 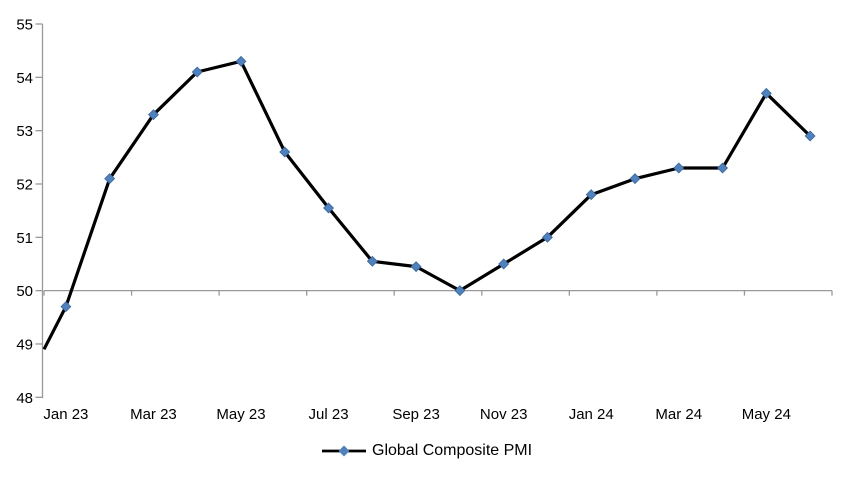 What do you see at coordinates (24, 184) in the screenshot?
I see `y-tick-label: 52` at bounding box center [24, 184].